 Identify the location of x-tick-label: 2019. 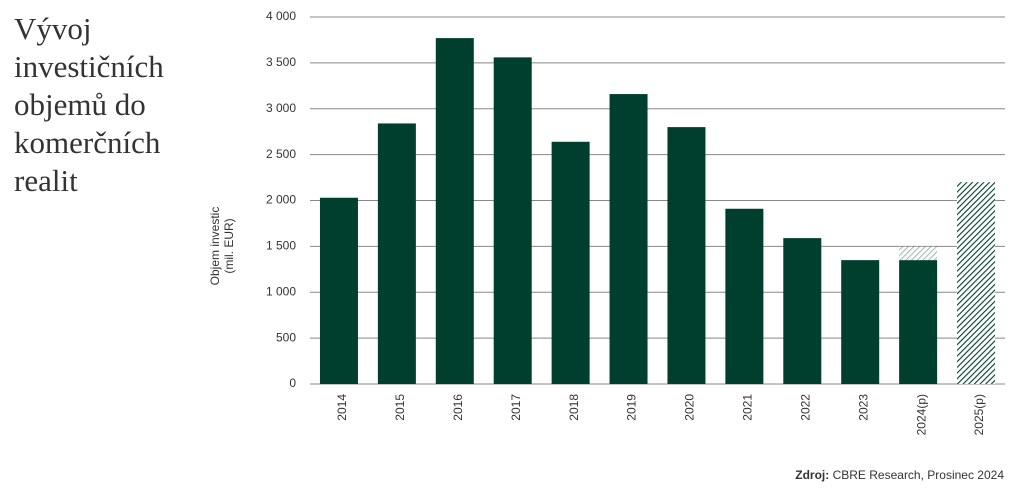
(632, 407).